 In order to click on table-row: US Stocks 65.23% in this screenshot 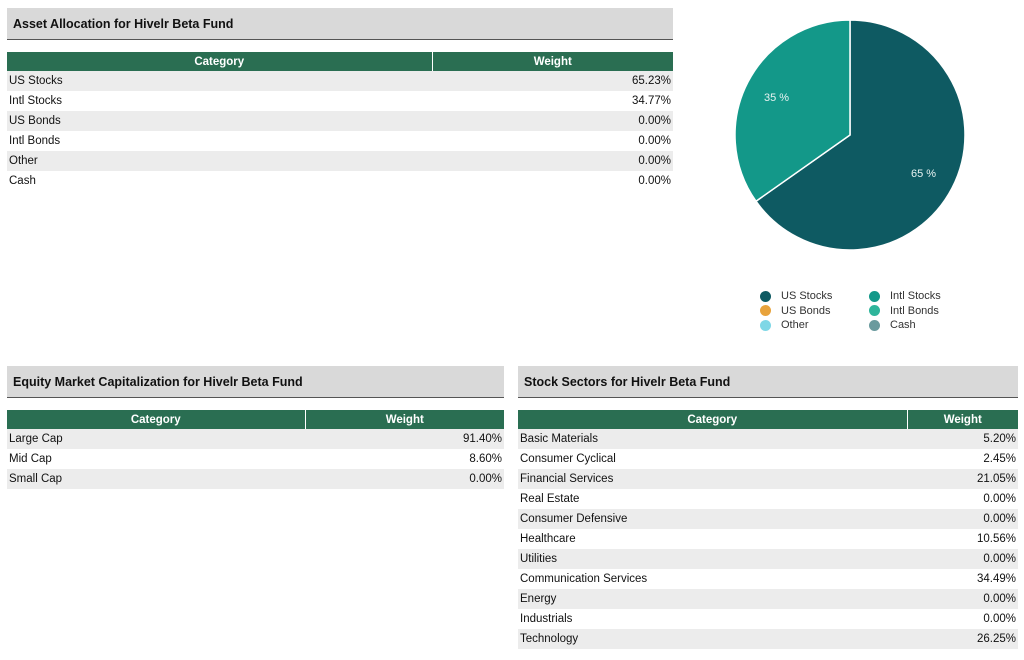, I will do `click(340, 81)`.